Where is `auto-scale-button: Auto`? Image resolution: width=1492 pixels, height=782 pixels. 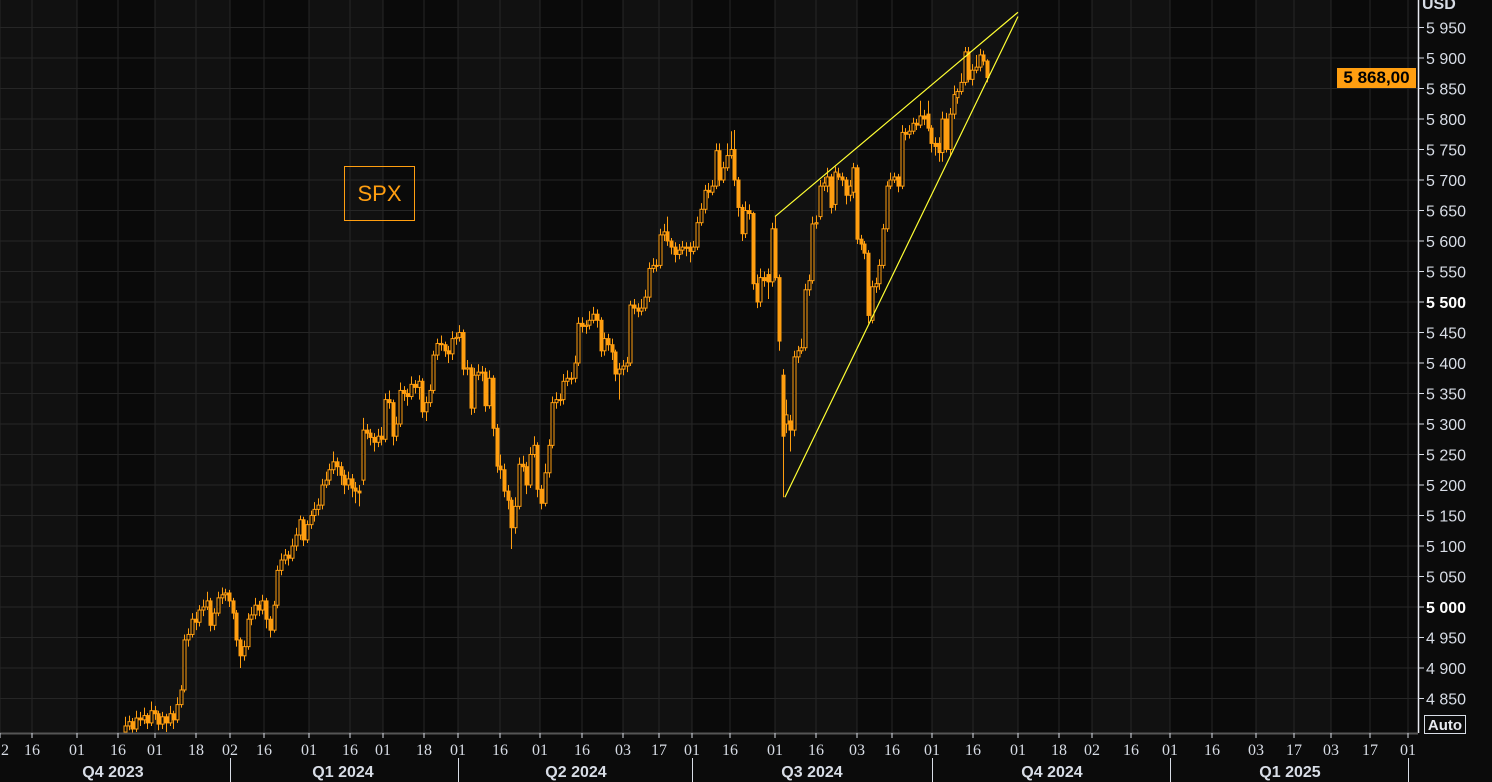 auto-scale-button: Auto is located at coordinates (1445, 724).